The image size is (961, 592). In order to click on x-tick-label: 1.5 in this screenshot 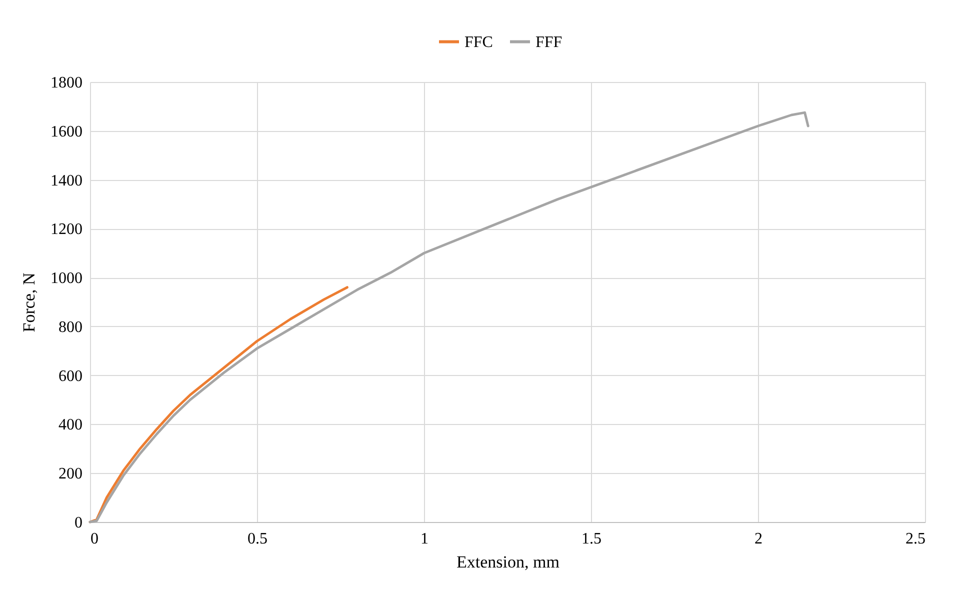, I will do `click(592, 539)`.